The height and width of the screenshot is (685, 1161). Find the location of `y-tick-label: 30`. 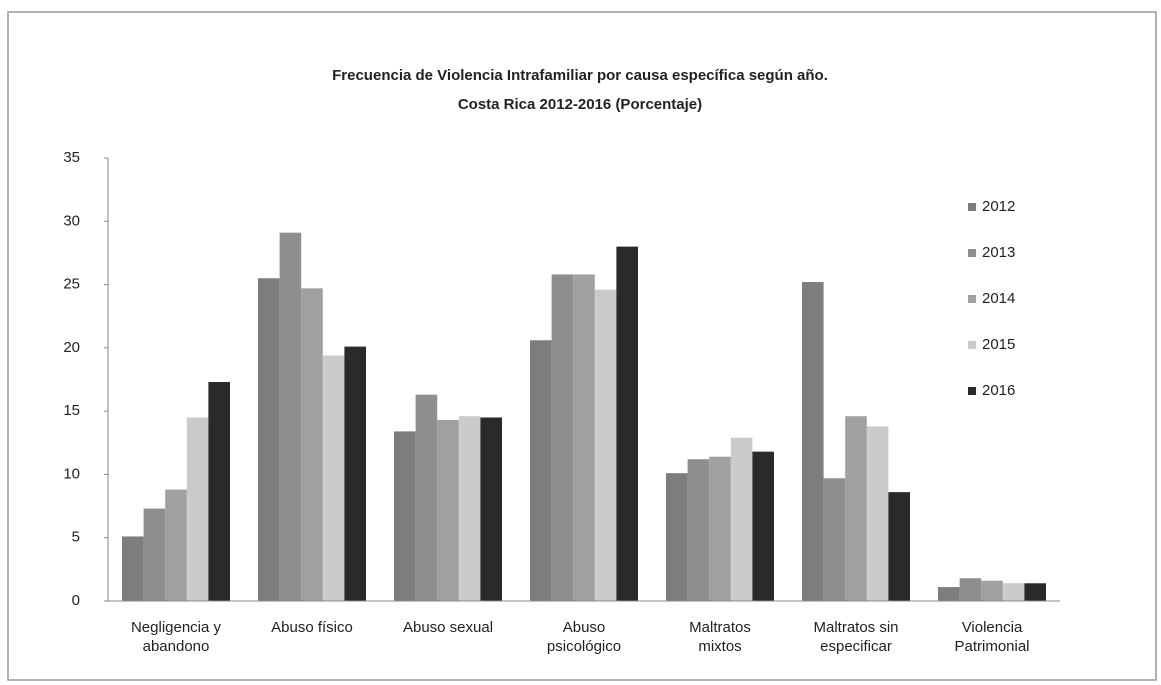

y-tick-label: 30 is located at coordinates (71, 220).